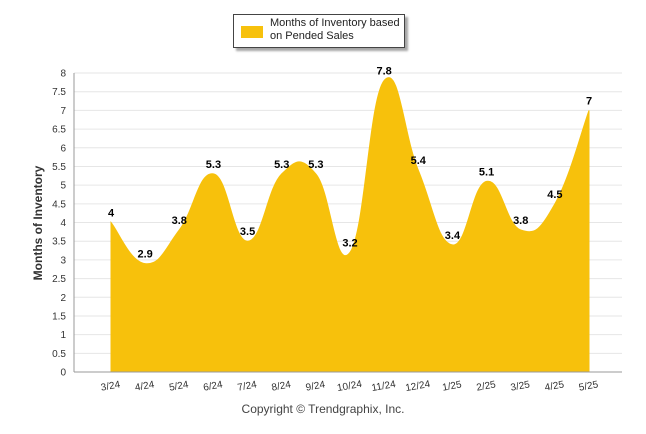 The image size is (646, 434). Describe the element at coordinates (63, 223) in the screenshot. I see `y-tick-label: 4` at that location.